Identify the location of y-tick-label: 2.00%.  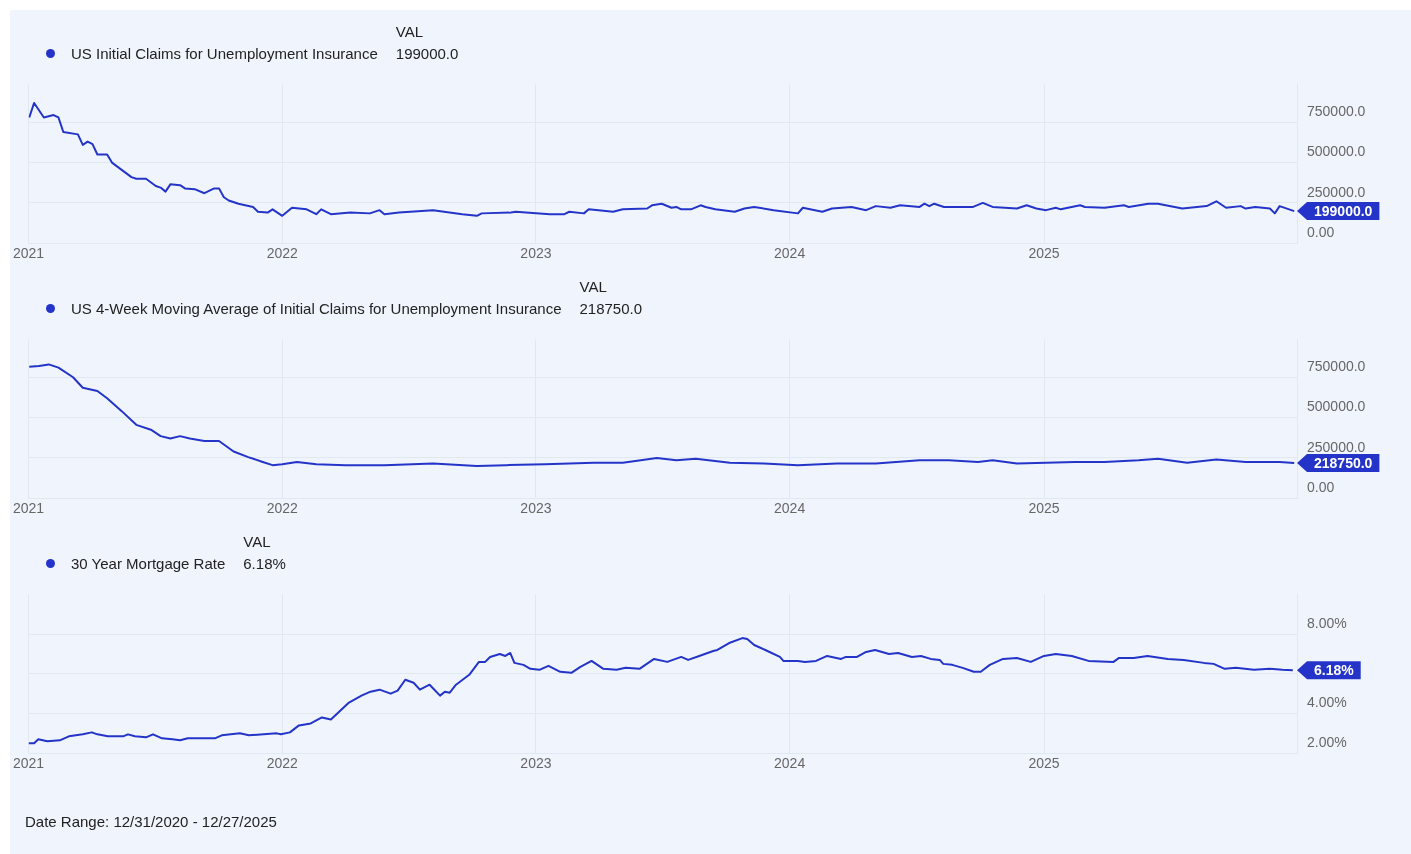
(1327, 742).